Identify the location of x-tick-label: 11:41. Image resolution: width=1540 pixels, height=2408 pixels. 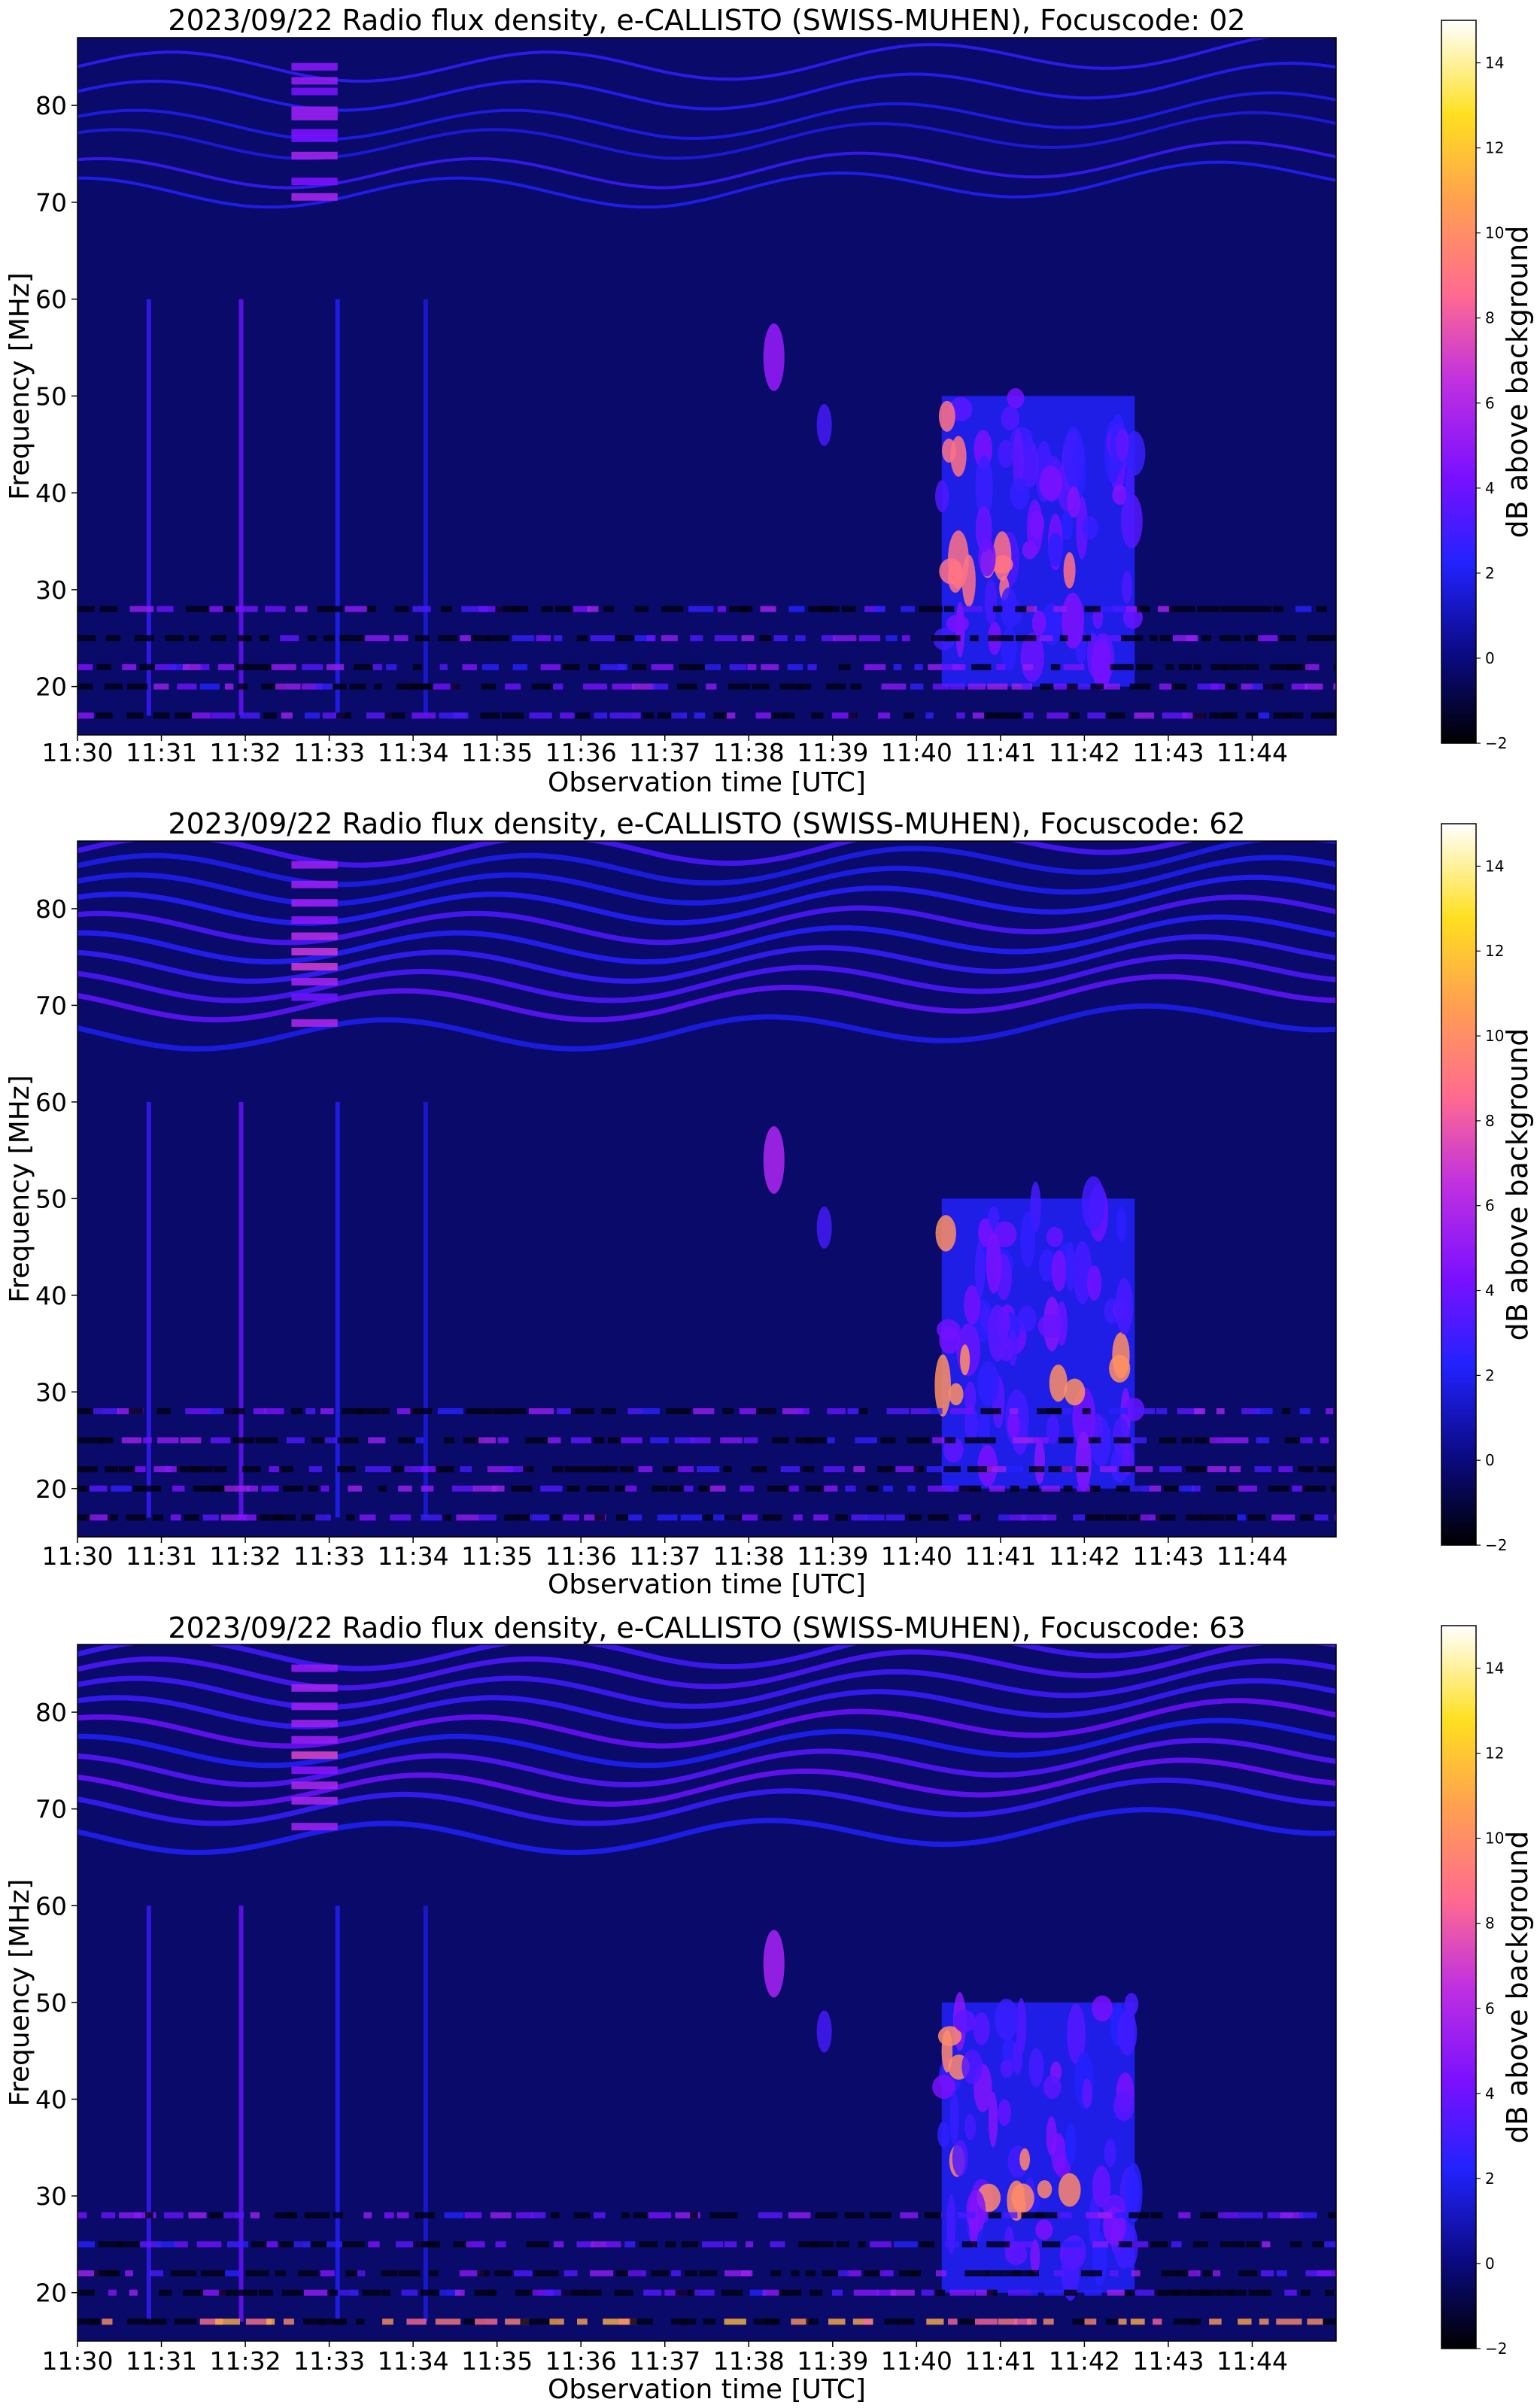
(1000, 1556).